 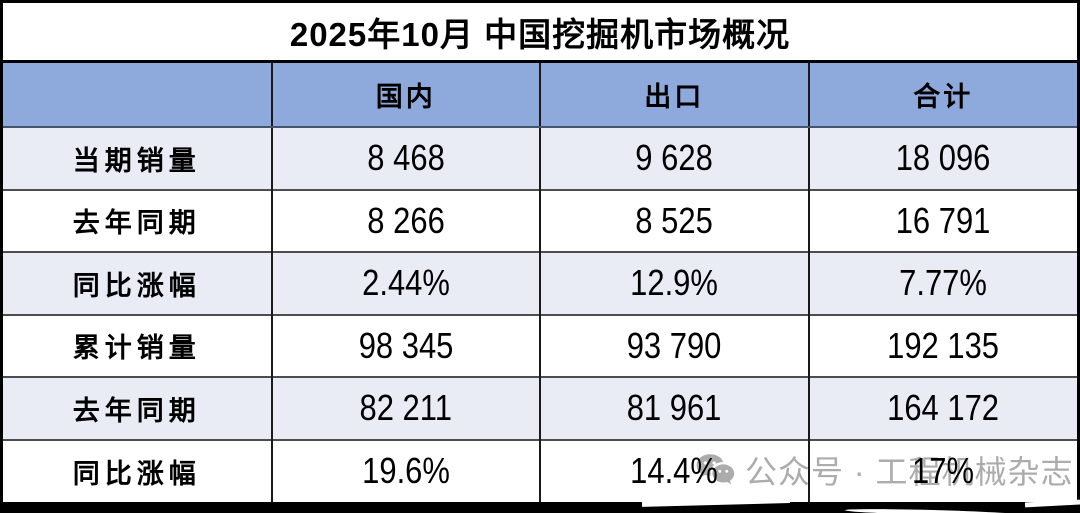 I want to click on cell-value: 164 172, so click(x=942, y=408).